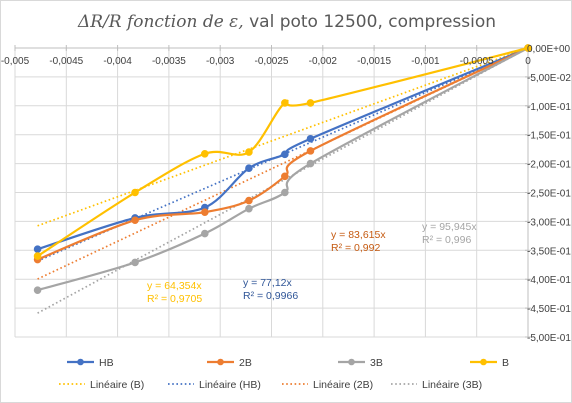 Image resolution: width=572 pixels, height=403 pixels. What do you see at coordinates (220, 61) in the screenshot?
I see `x-tick-label: -0,003` at bounding box center [220, 61].